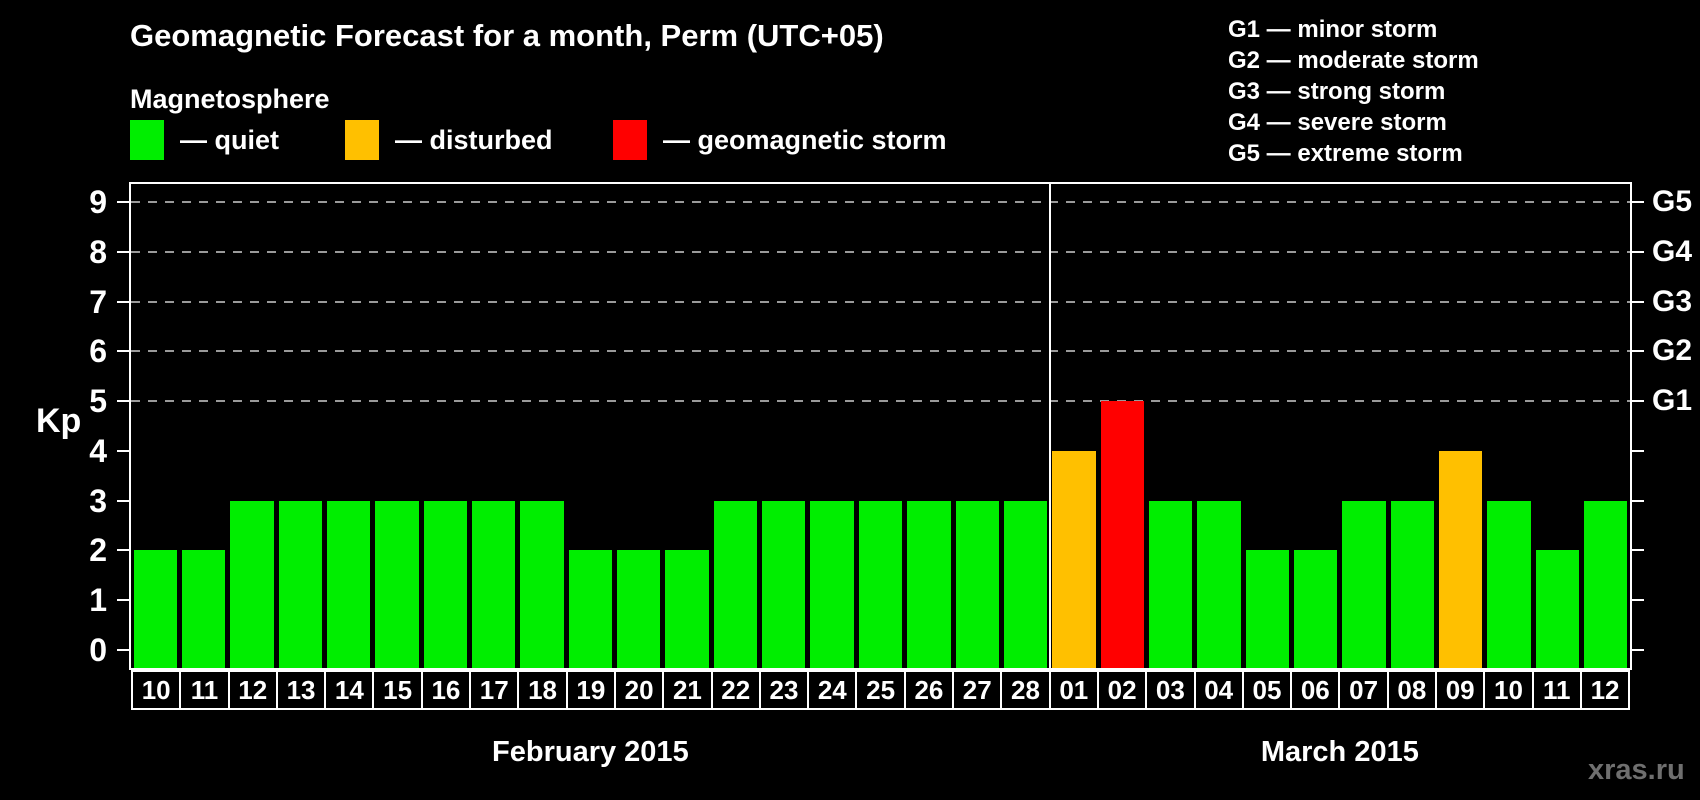  Describe the element at coordinates (156, 689) in the screenshot. I see `day-label-10-m0: 10` at that location.